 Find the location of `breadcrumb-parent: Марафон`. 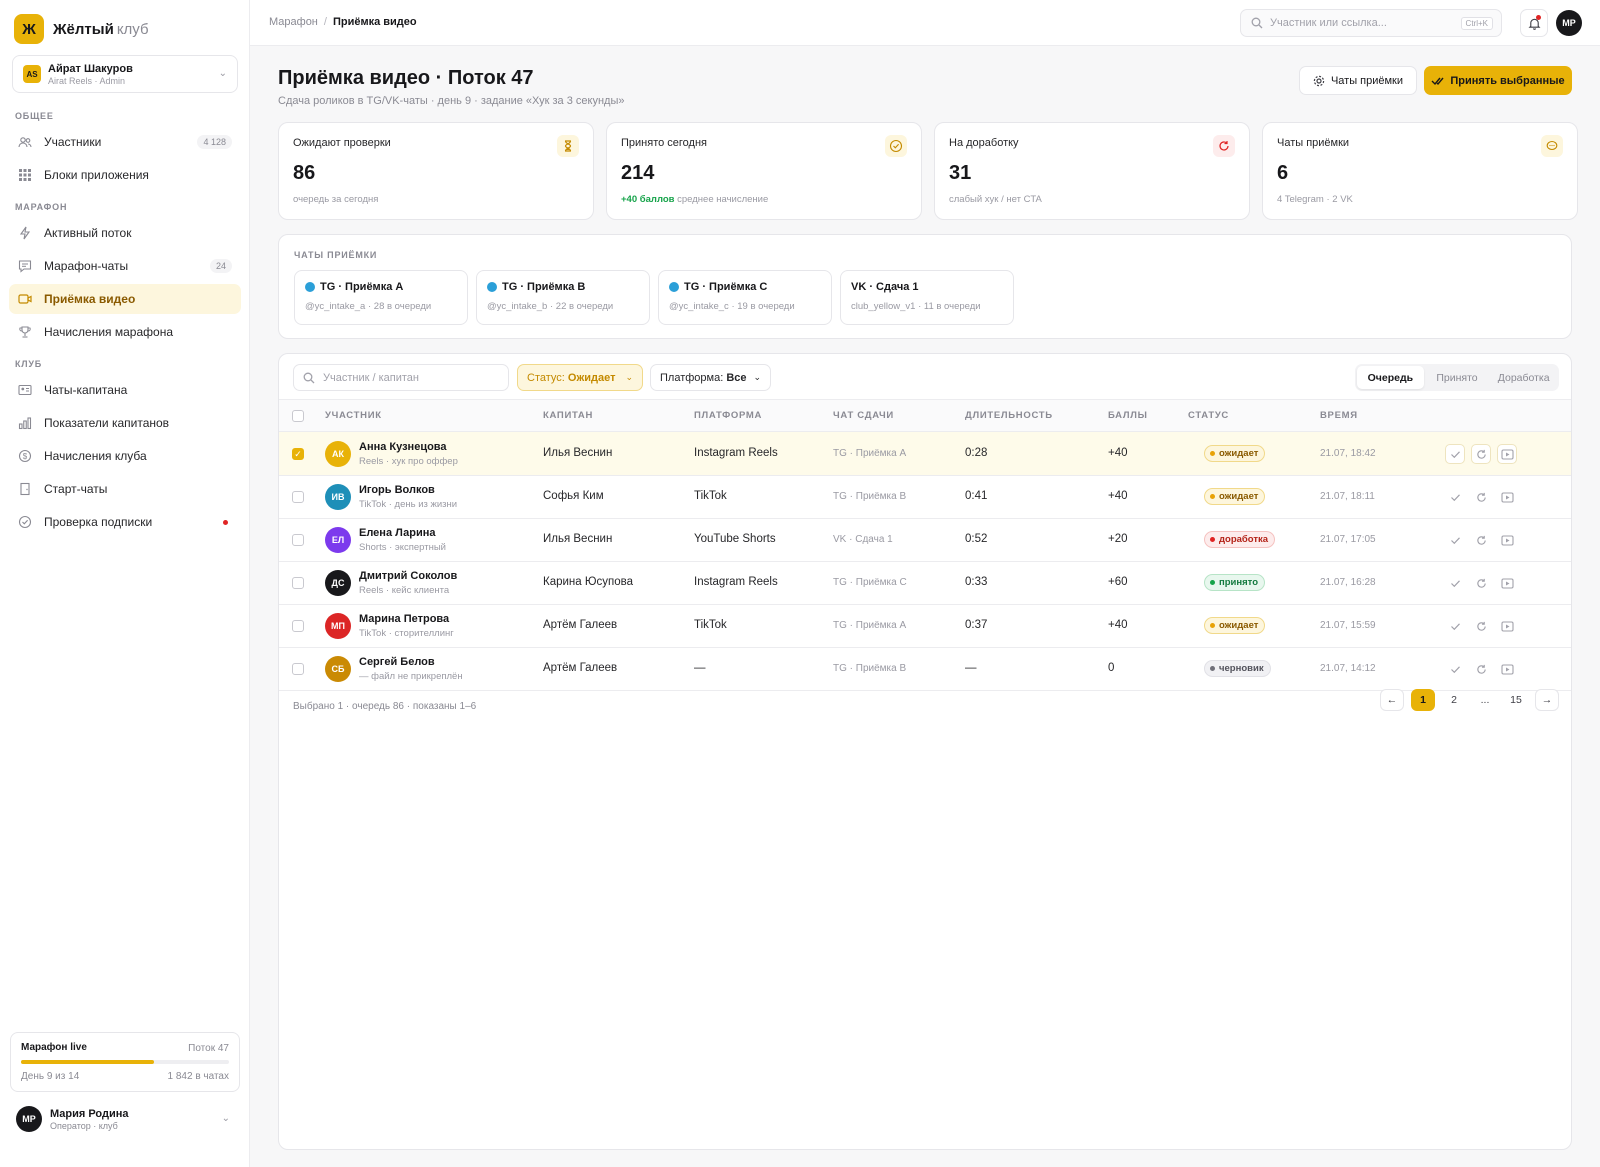

breadcrumb-parent: Марафон is located at coordinates (293, 22).